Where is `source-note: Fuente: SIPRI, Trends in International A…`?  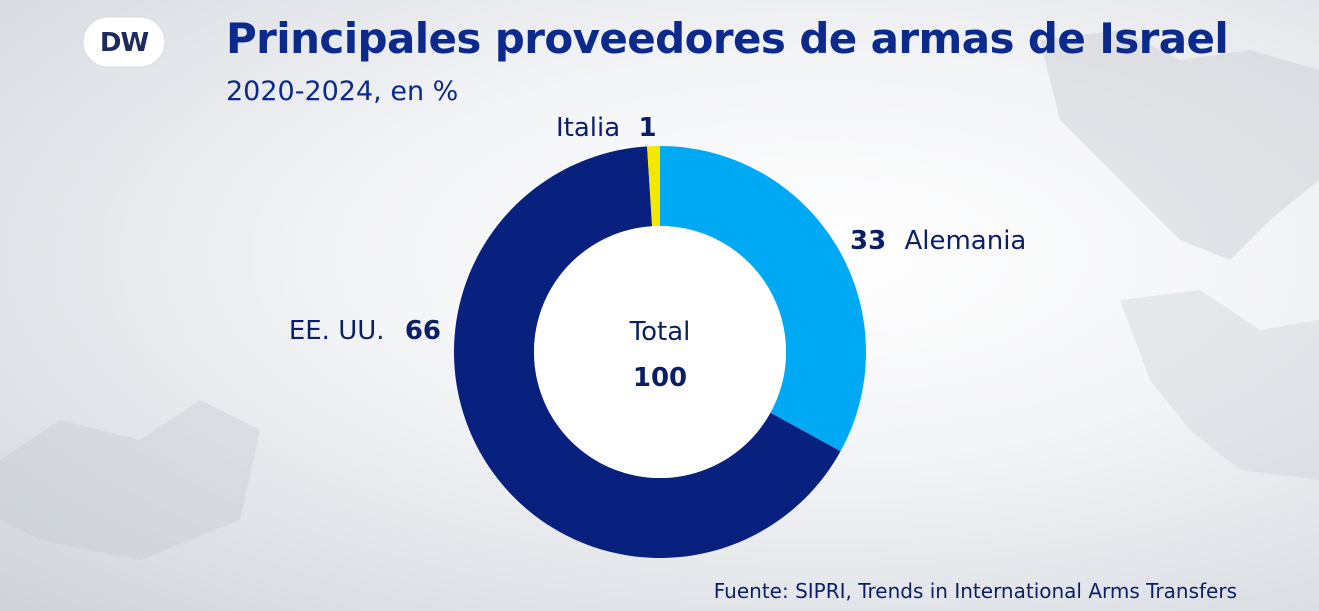 source-note: Fuente: SIPRI, Trends in International A… is located at coordinates (975, 591).